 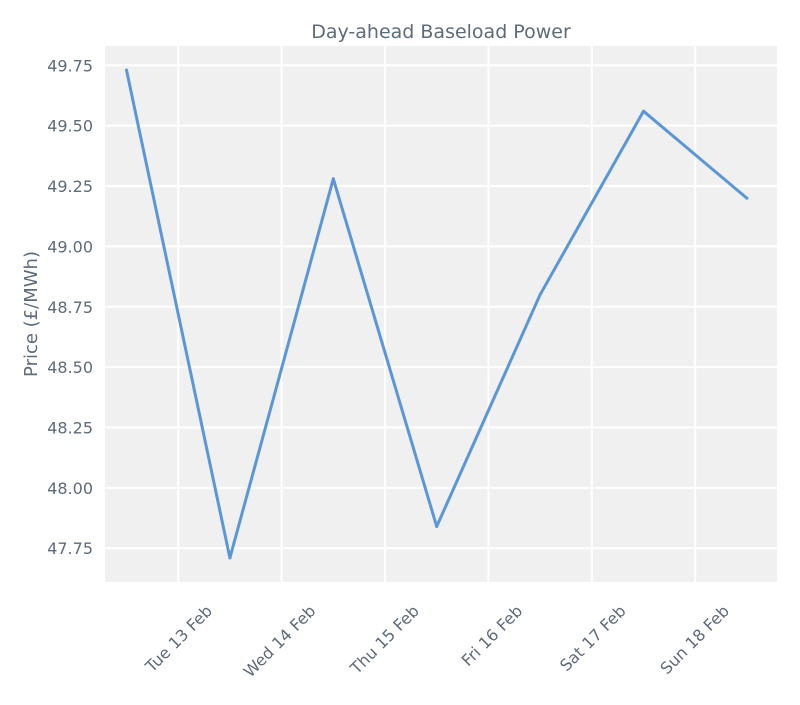 What do you see at coordinates (441, 32) in the screenshot?
I see `chart-title: Day-ahead Baseload Power` at bounding box center [441, 32].